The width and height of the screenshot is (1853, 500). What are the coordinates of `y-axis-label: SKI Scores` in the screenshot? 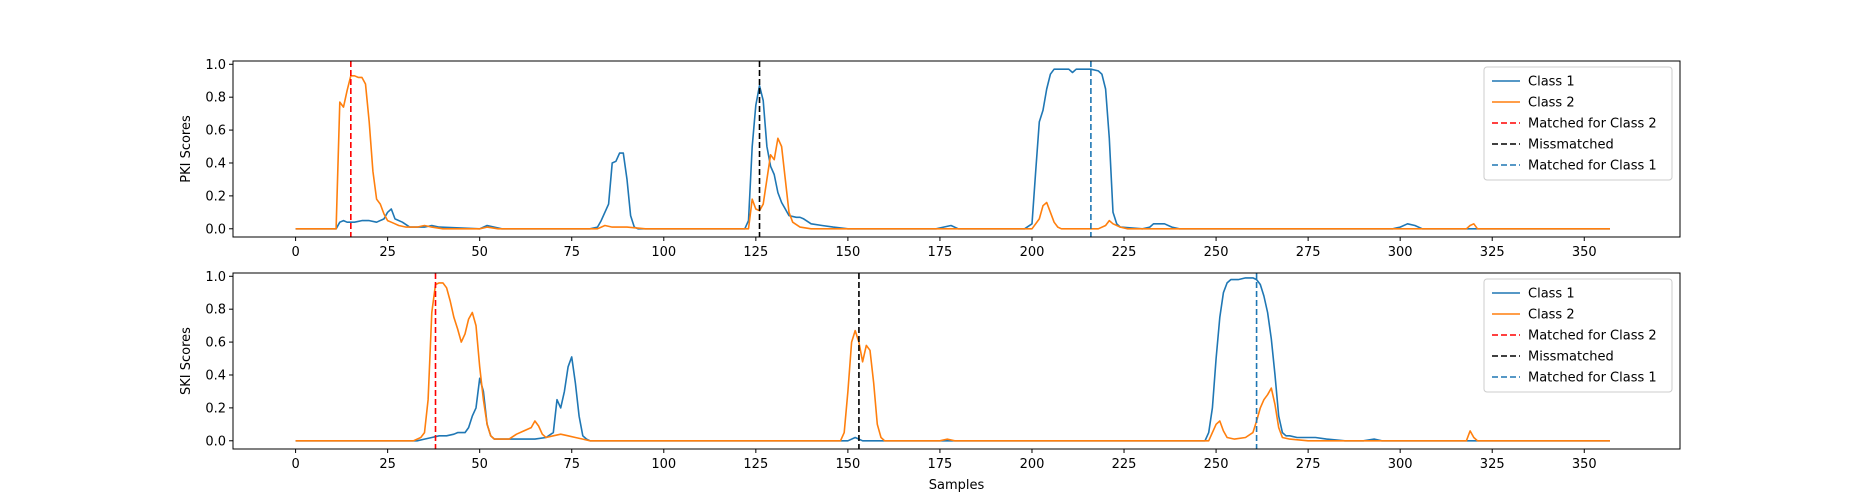 It's located at (186, 361).